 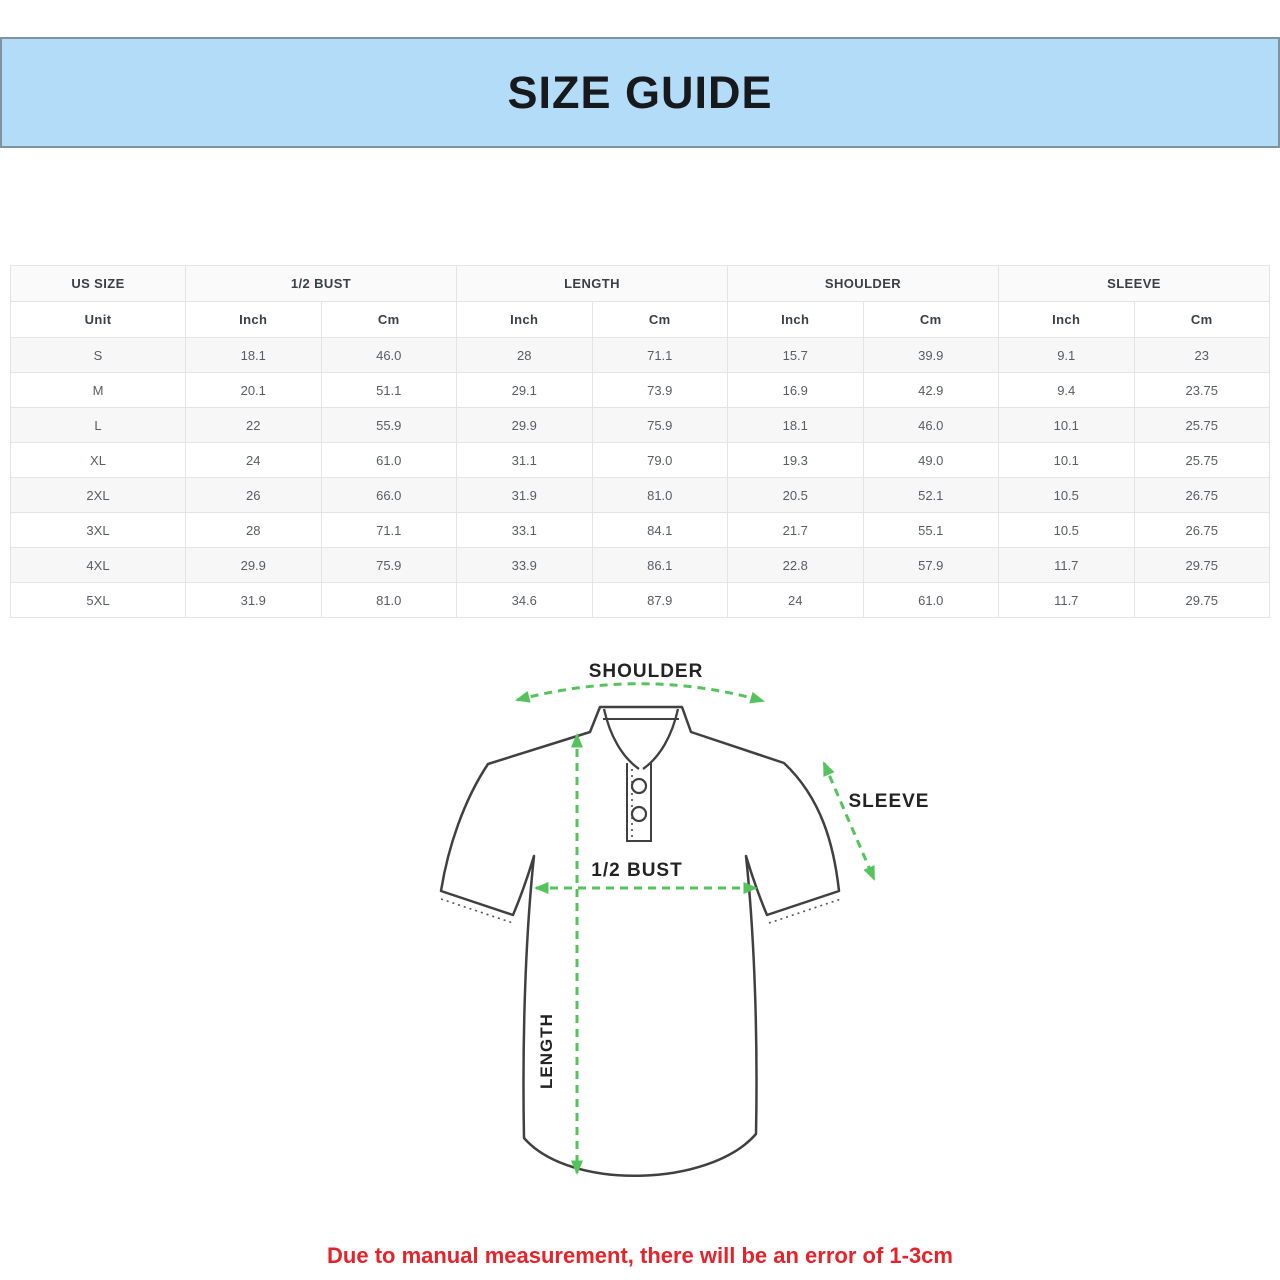 What do you see at coordinates (388, 425) in the screenshot?
I see `value-cell: 55.9` at bounding box center [388, 425].